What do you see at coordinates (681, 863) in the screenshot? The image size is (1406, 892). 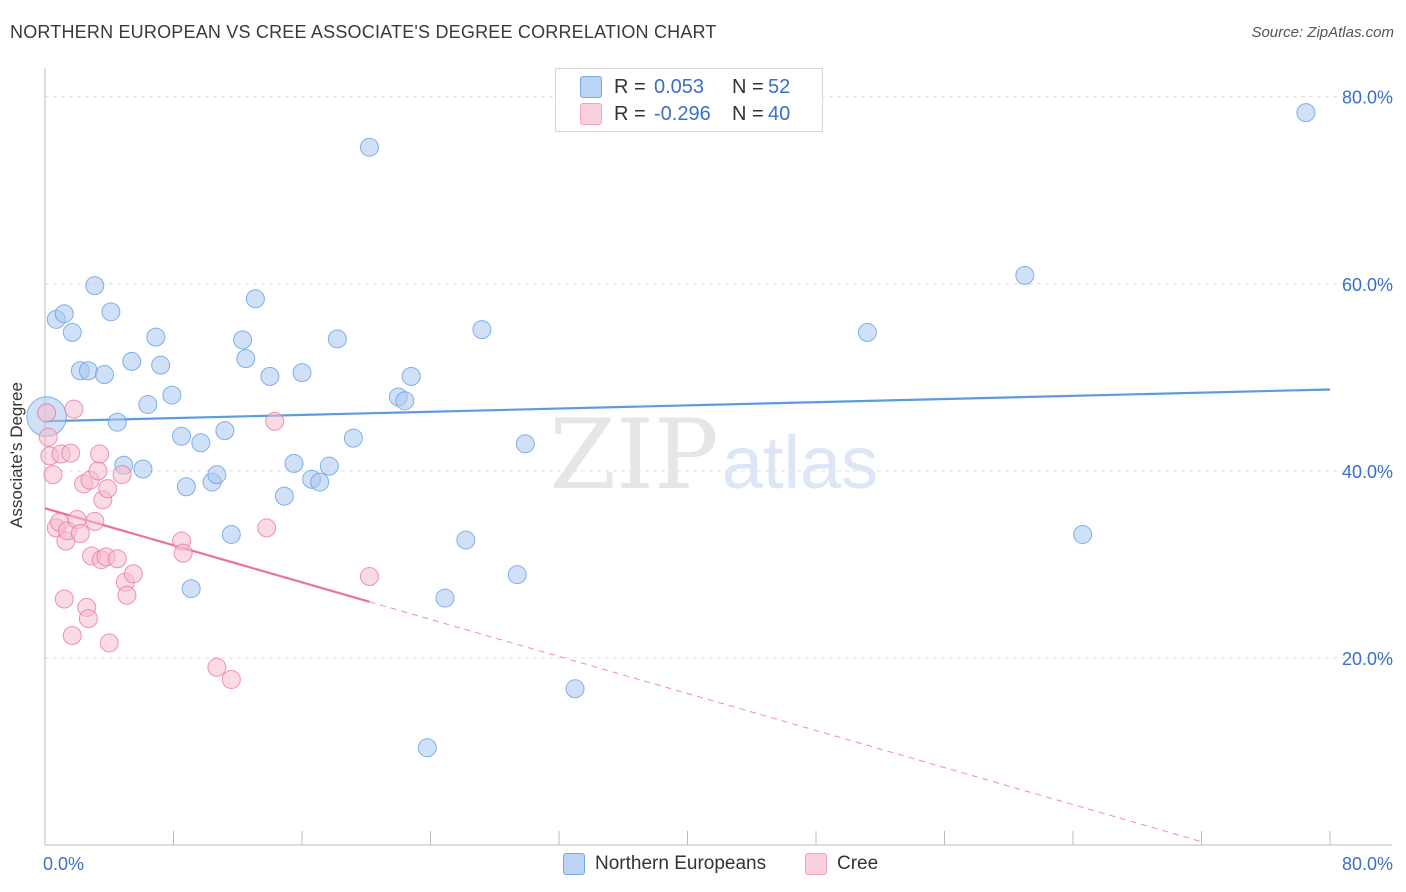 I see `bottom-legend-label: Northern Europeans` at bounding box center [681, 863].